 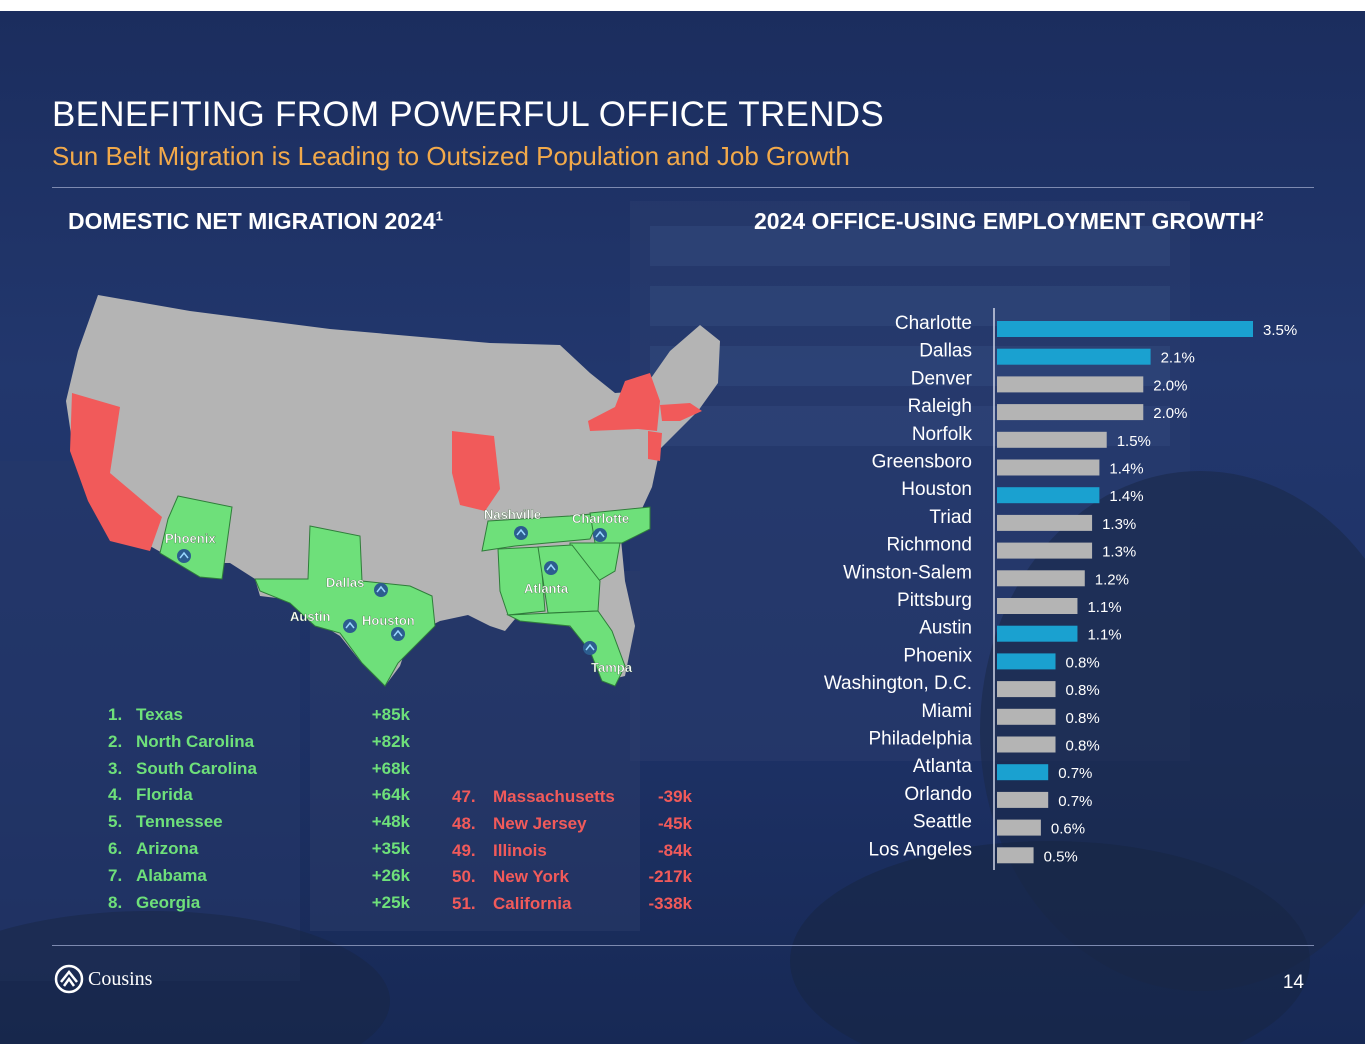 What do you see at coordinates (624, 402) in the screenshot?
I see `map-state-new-york` at bounding box center [624, 402].